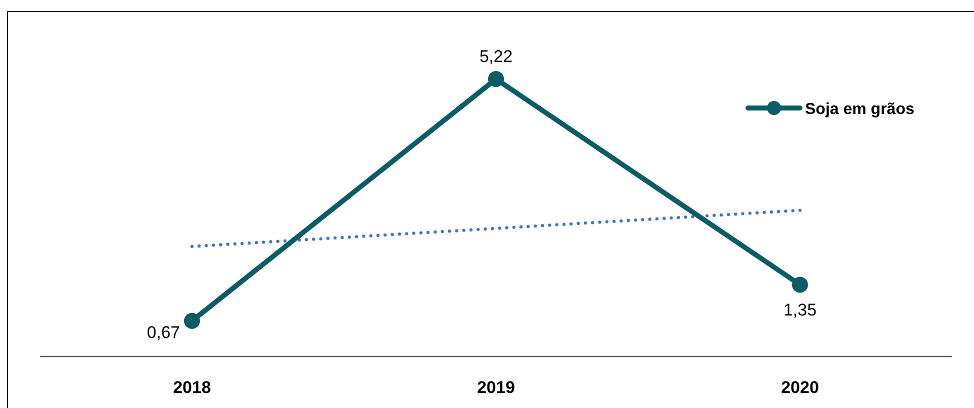 This screenshot has height=408, width=974. I want to click on data-label: 1,35, so click(800, 310).